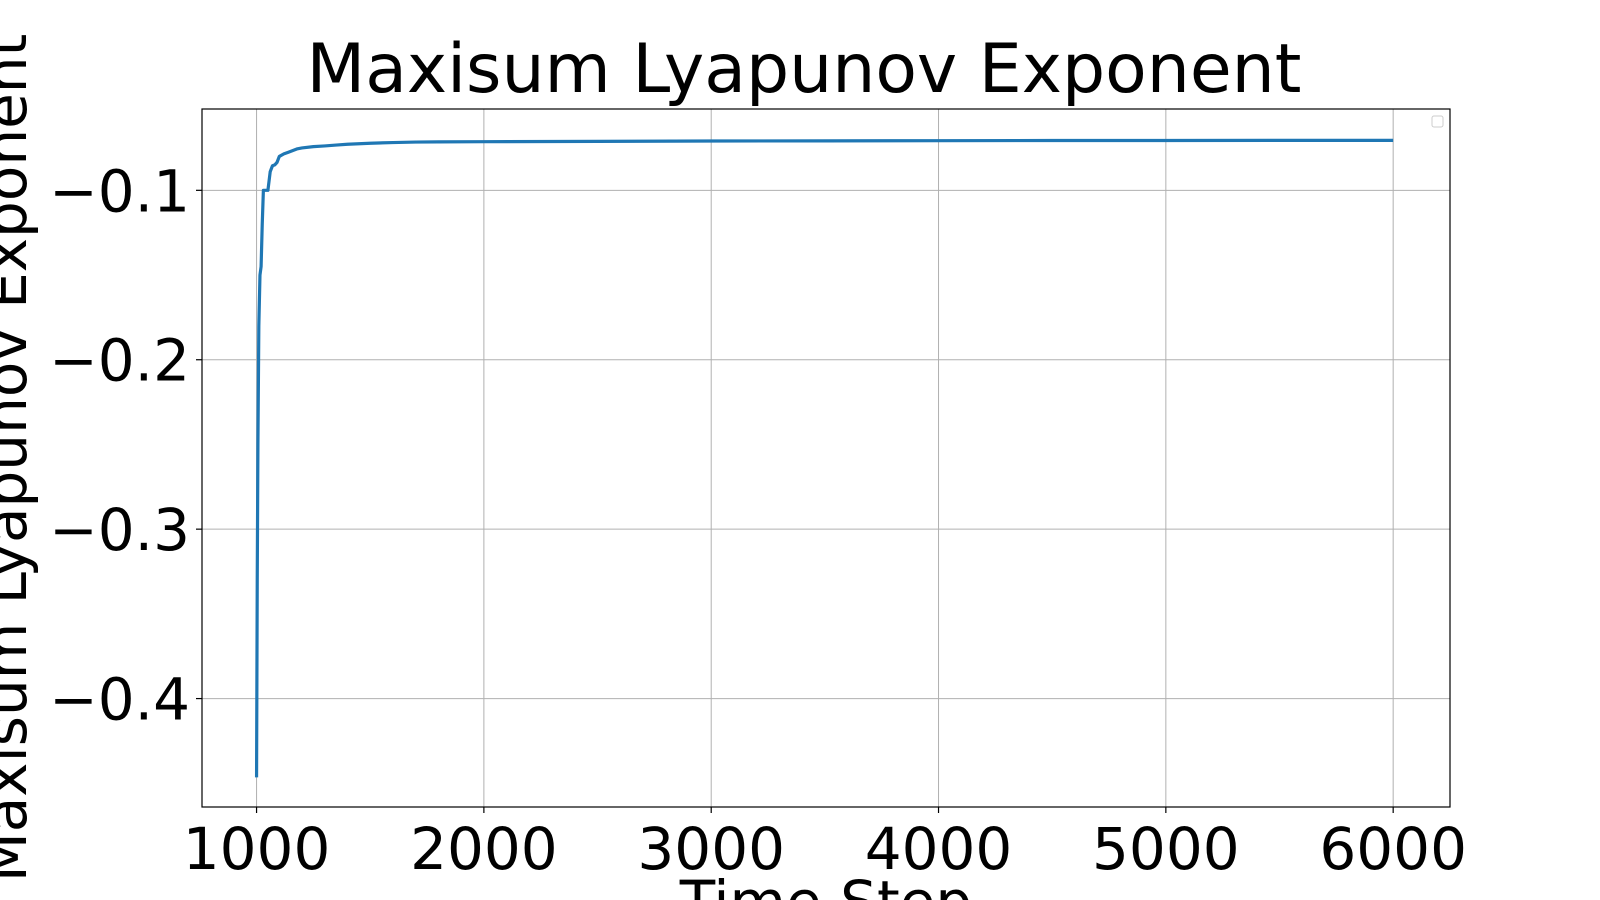 Image resolution: width=1600 pixels, height=900 pixels. Describe the element at coordinates (711, 849) in the screenshot. I see `x-tick-label: 3000` at that location.